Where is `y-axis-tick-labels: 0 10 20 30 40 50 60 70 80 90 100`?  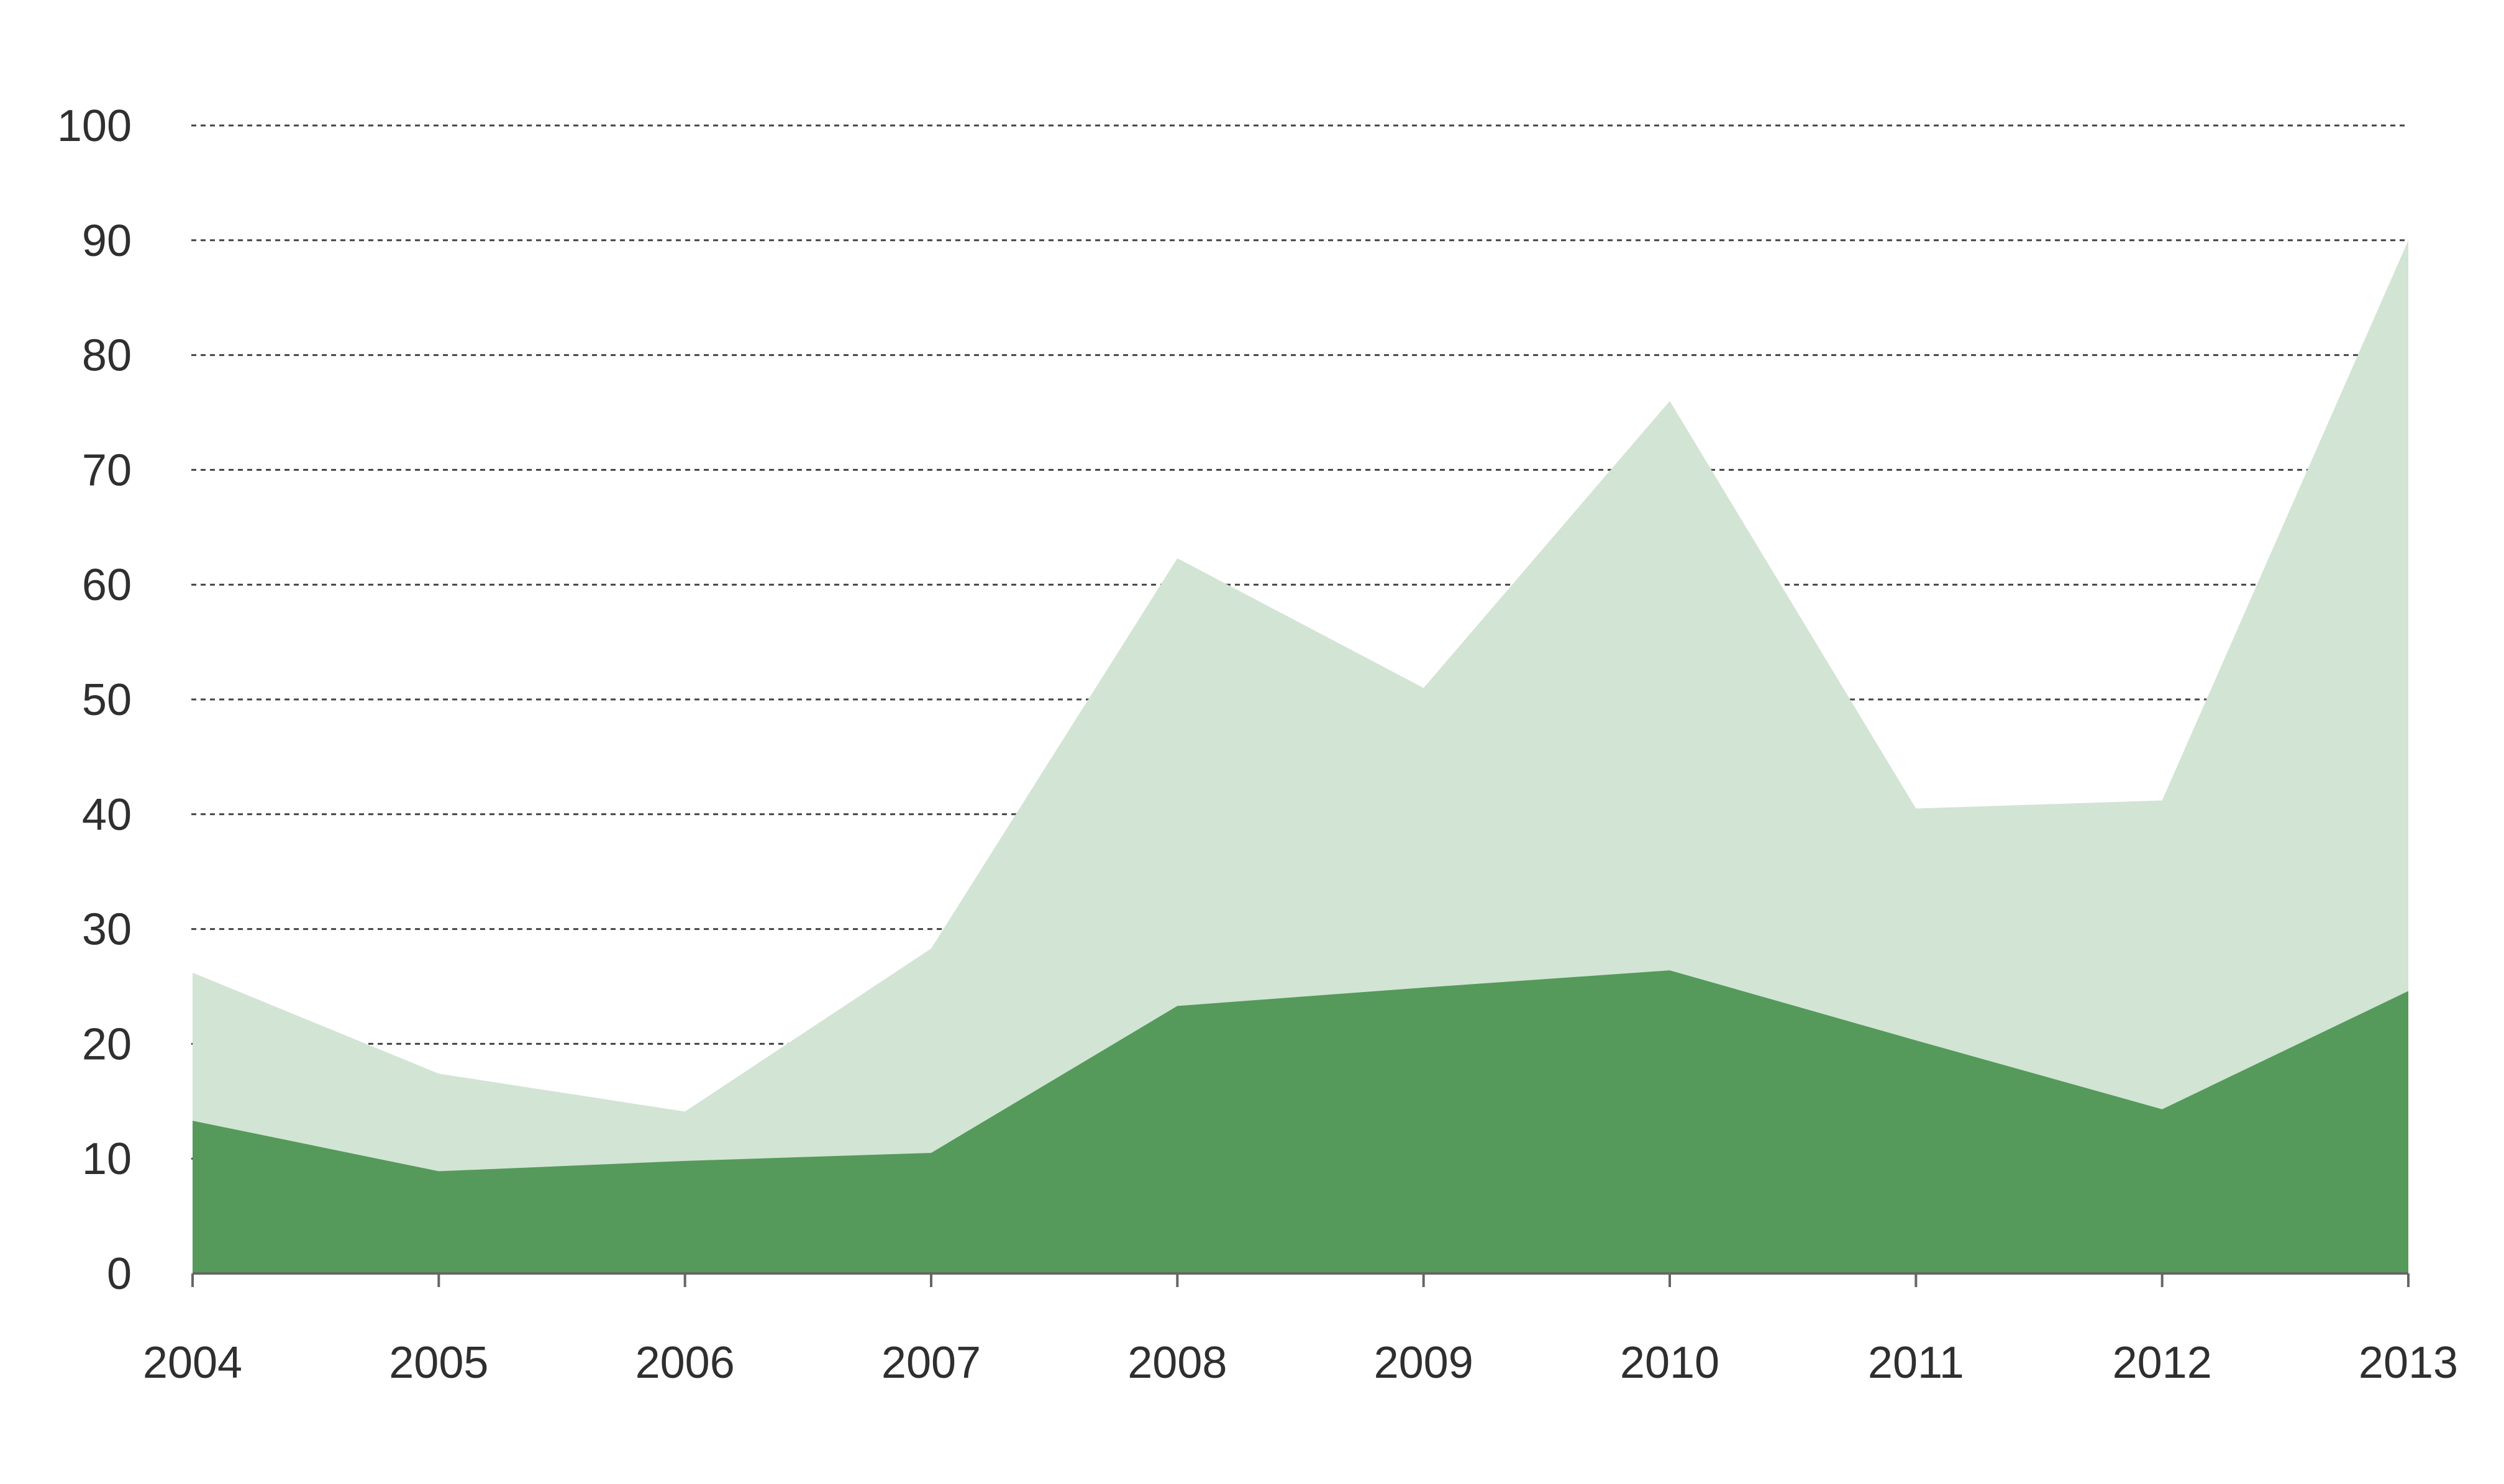
y-axis-tick-labels: 0 10 20 30 40 50 60 70 80 90 100 is located at coordinates (94, 700).